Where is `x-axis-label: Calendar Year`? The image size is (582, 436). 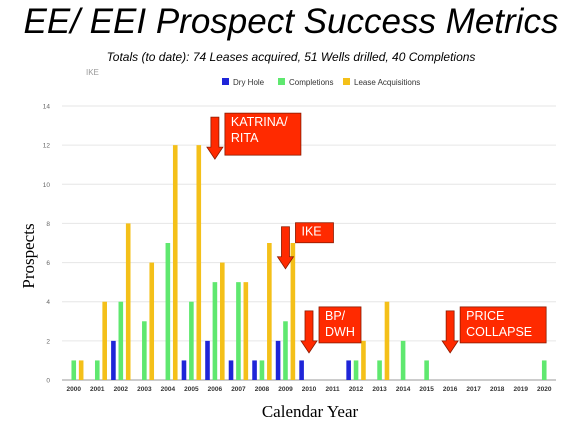
x-axis-label: Calendar Year is located at coordinates (310, 411).